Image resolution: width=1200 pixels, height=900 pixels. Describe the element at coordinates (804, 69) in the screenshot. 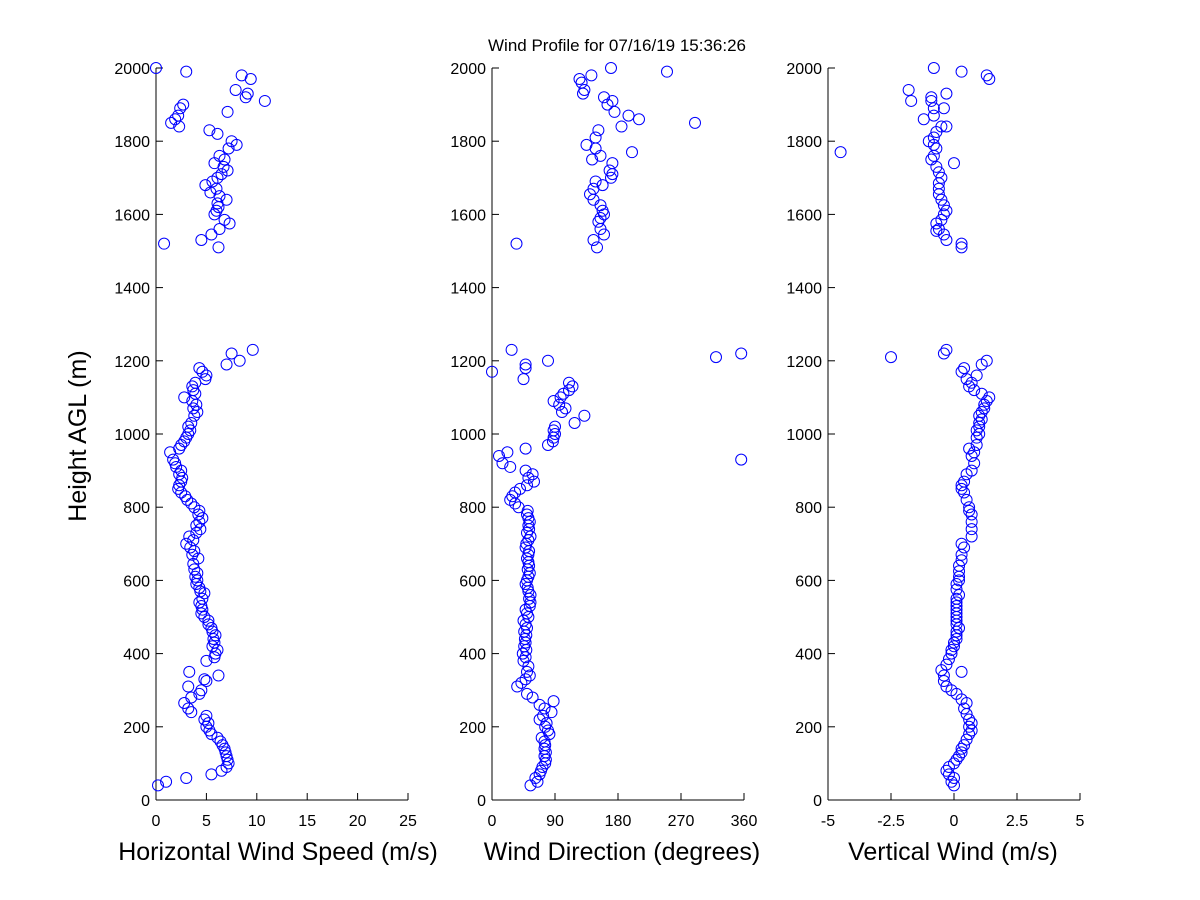

I see `y-tick-label: 2000` at that location.